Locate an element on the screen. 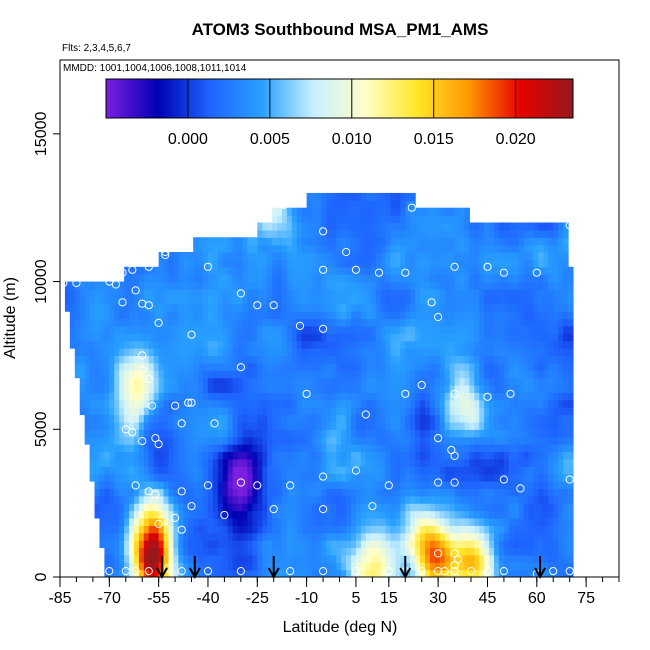 Image resolution: width=650 pixels, height=650 pixels. x-tick-label: -85 is located at coordinates (59, 598).